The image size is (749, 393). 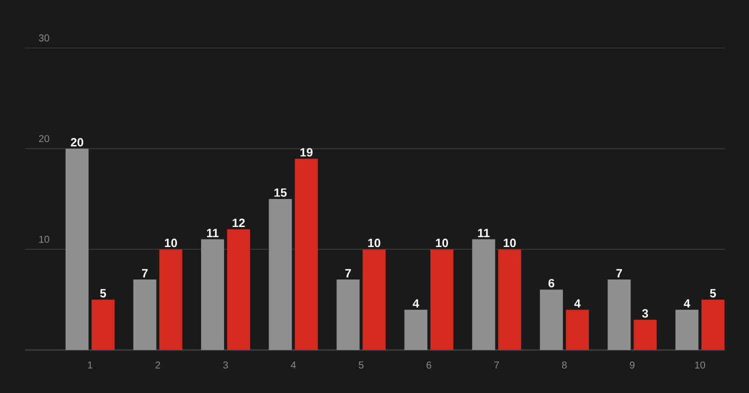 What do you see at coordinates (564, 365) in the screenshot?
I see `x-tick-label: 8` at bounding box center [564, 365].